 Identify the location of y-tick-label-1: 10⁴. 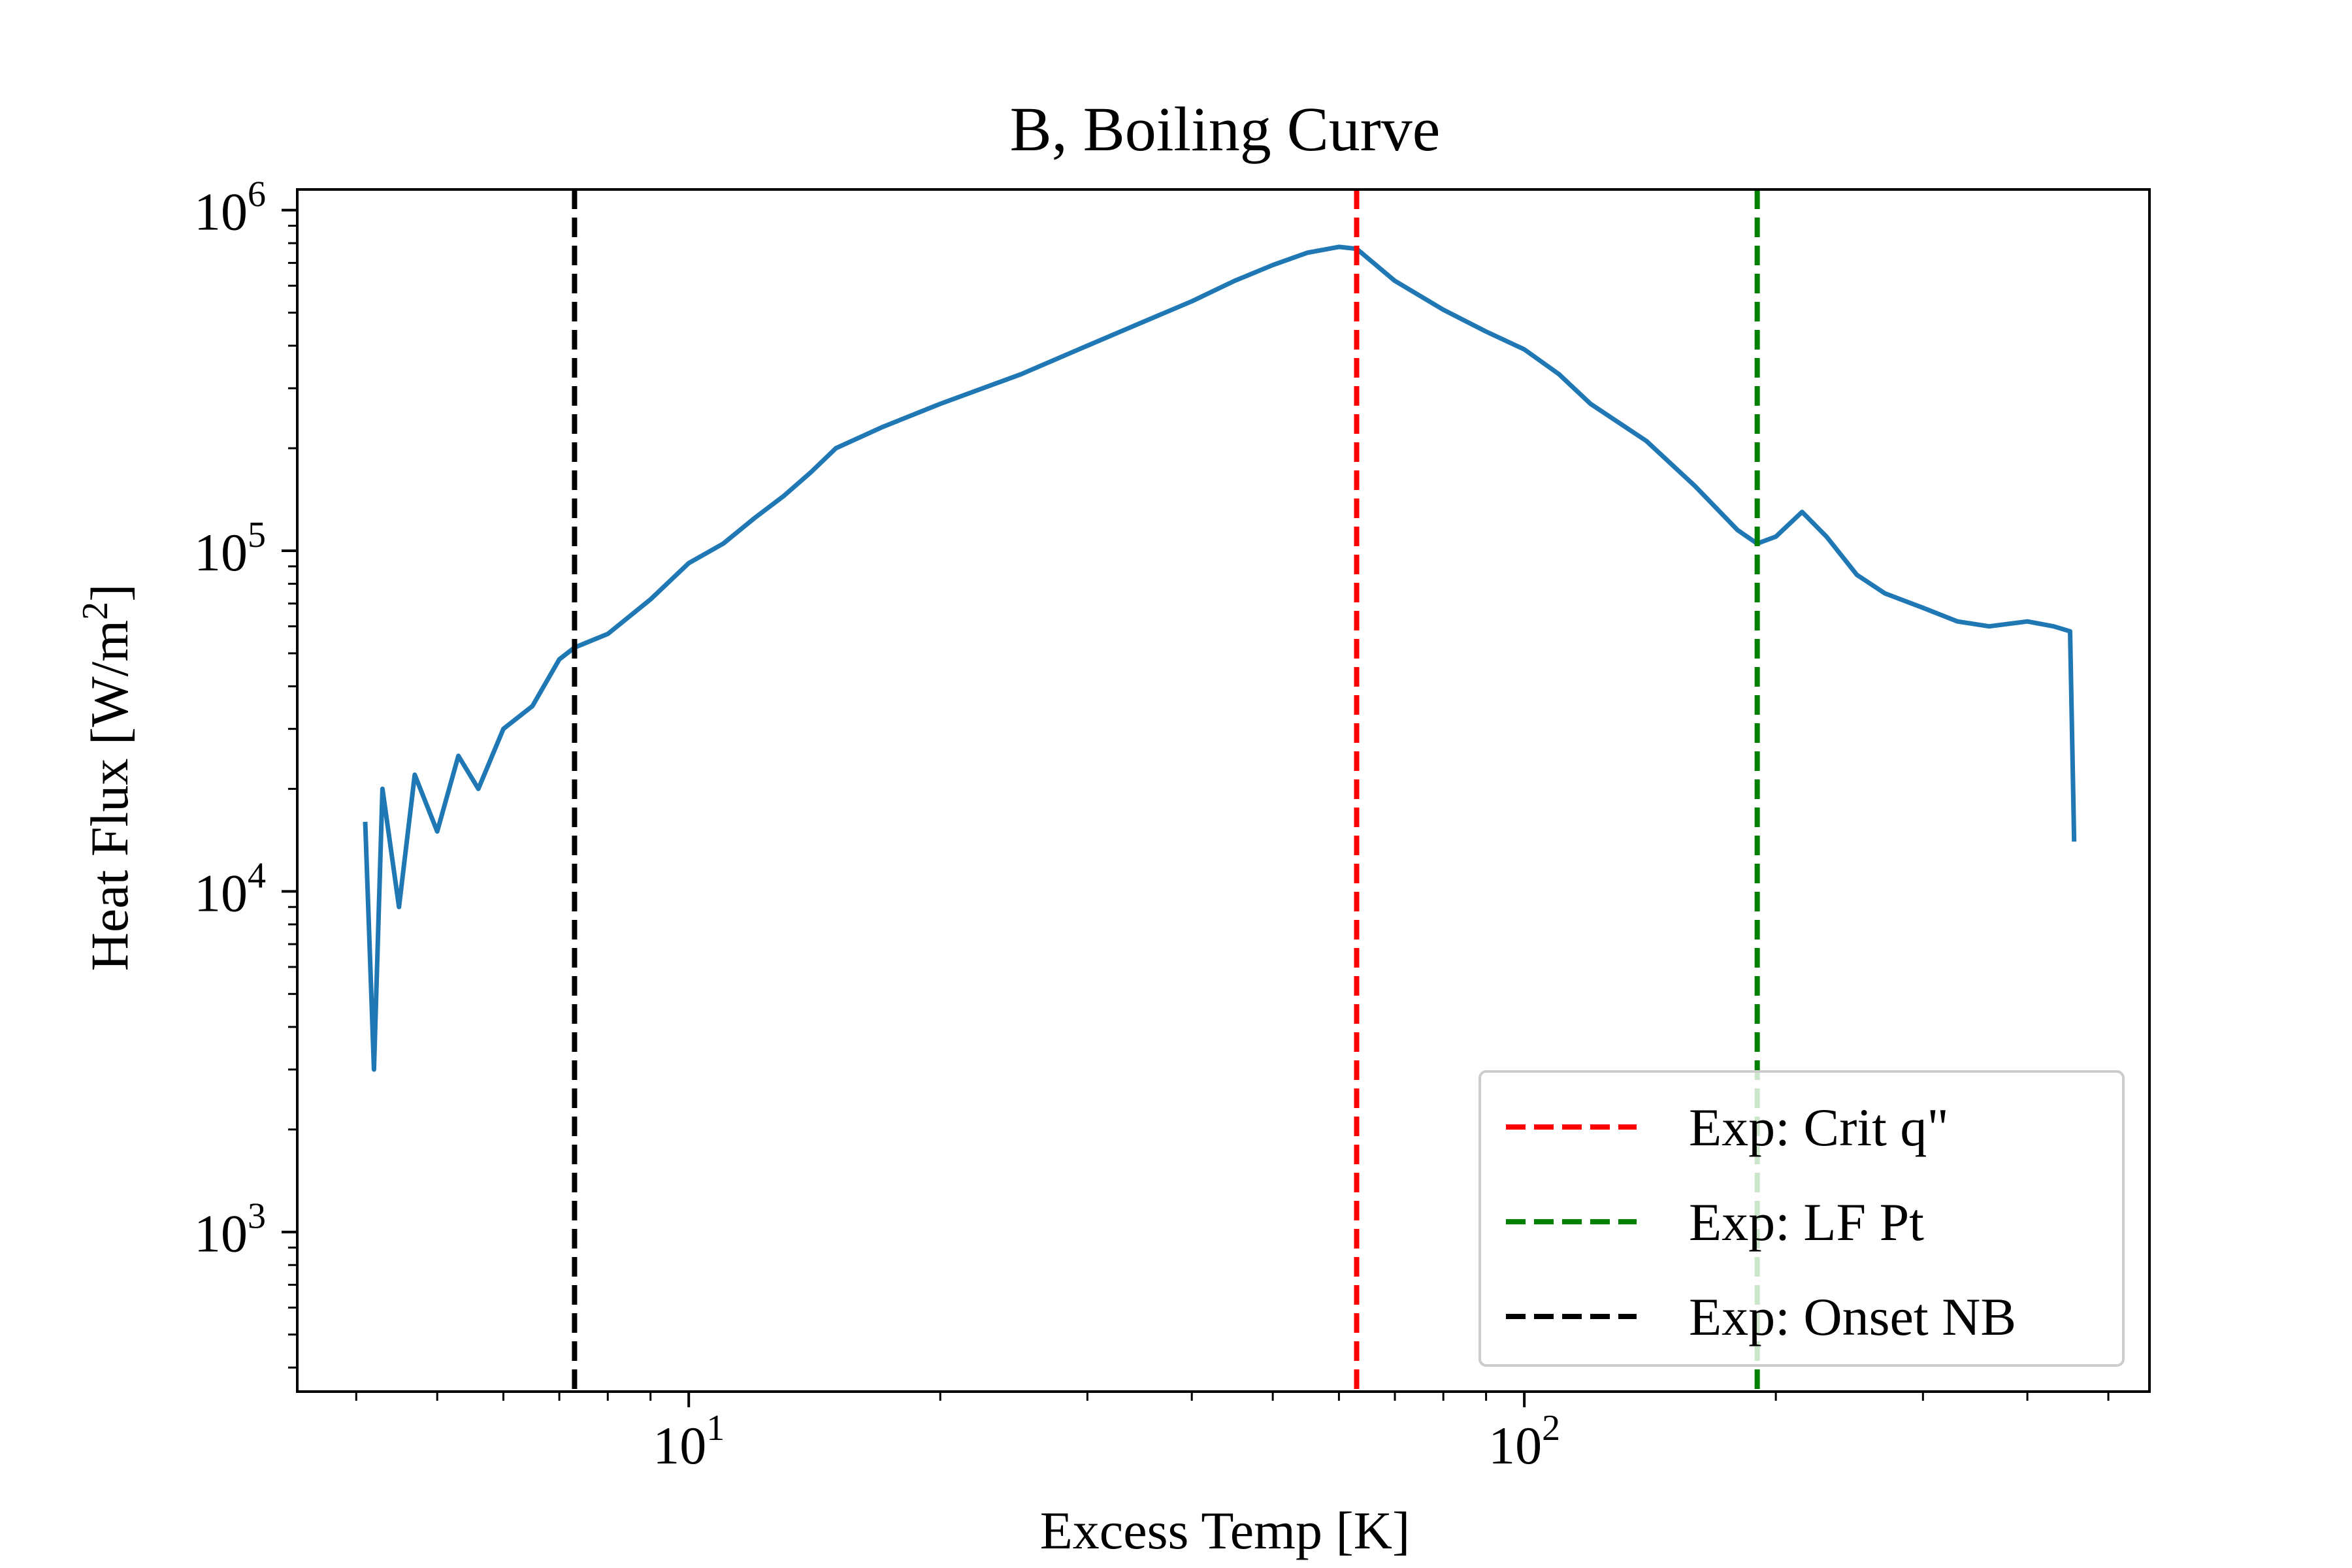
(230, 889).